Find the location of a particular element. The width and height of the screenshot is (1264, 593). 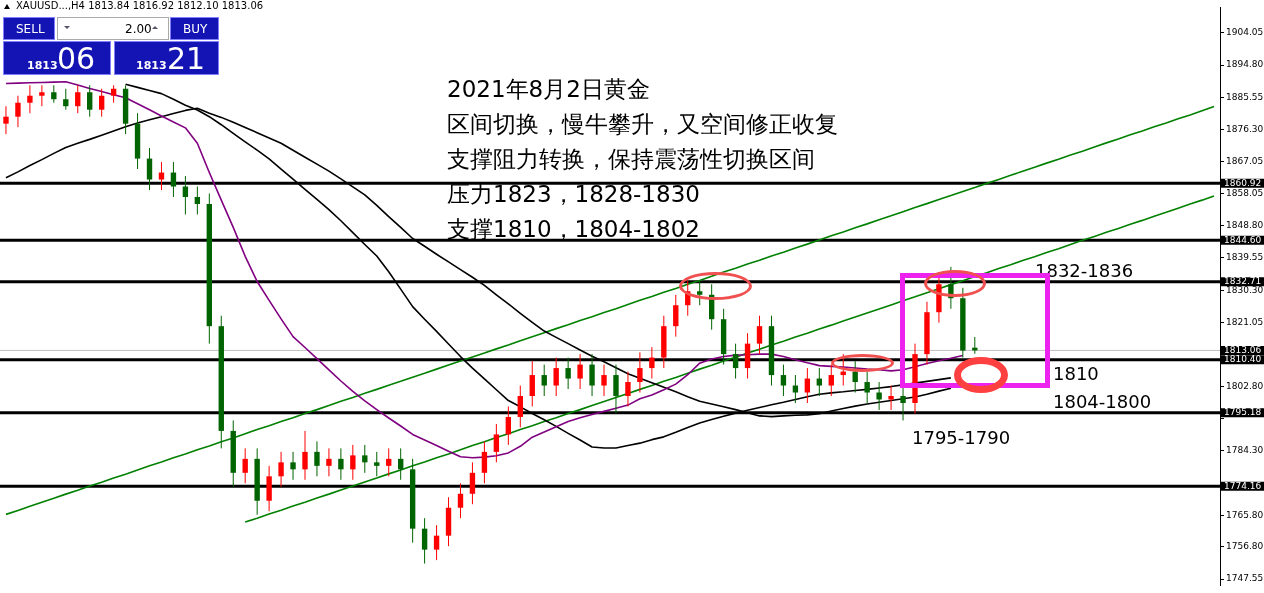

y-tick-label: 1821.05 is located at coordinates (1245, 321).